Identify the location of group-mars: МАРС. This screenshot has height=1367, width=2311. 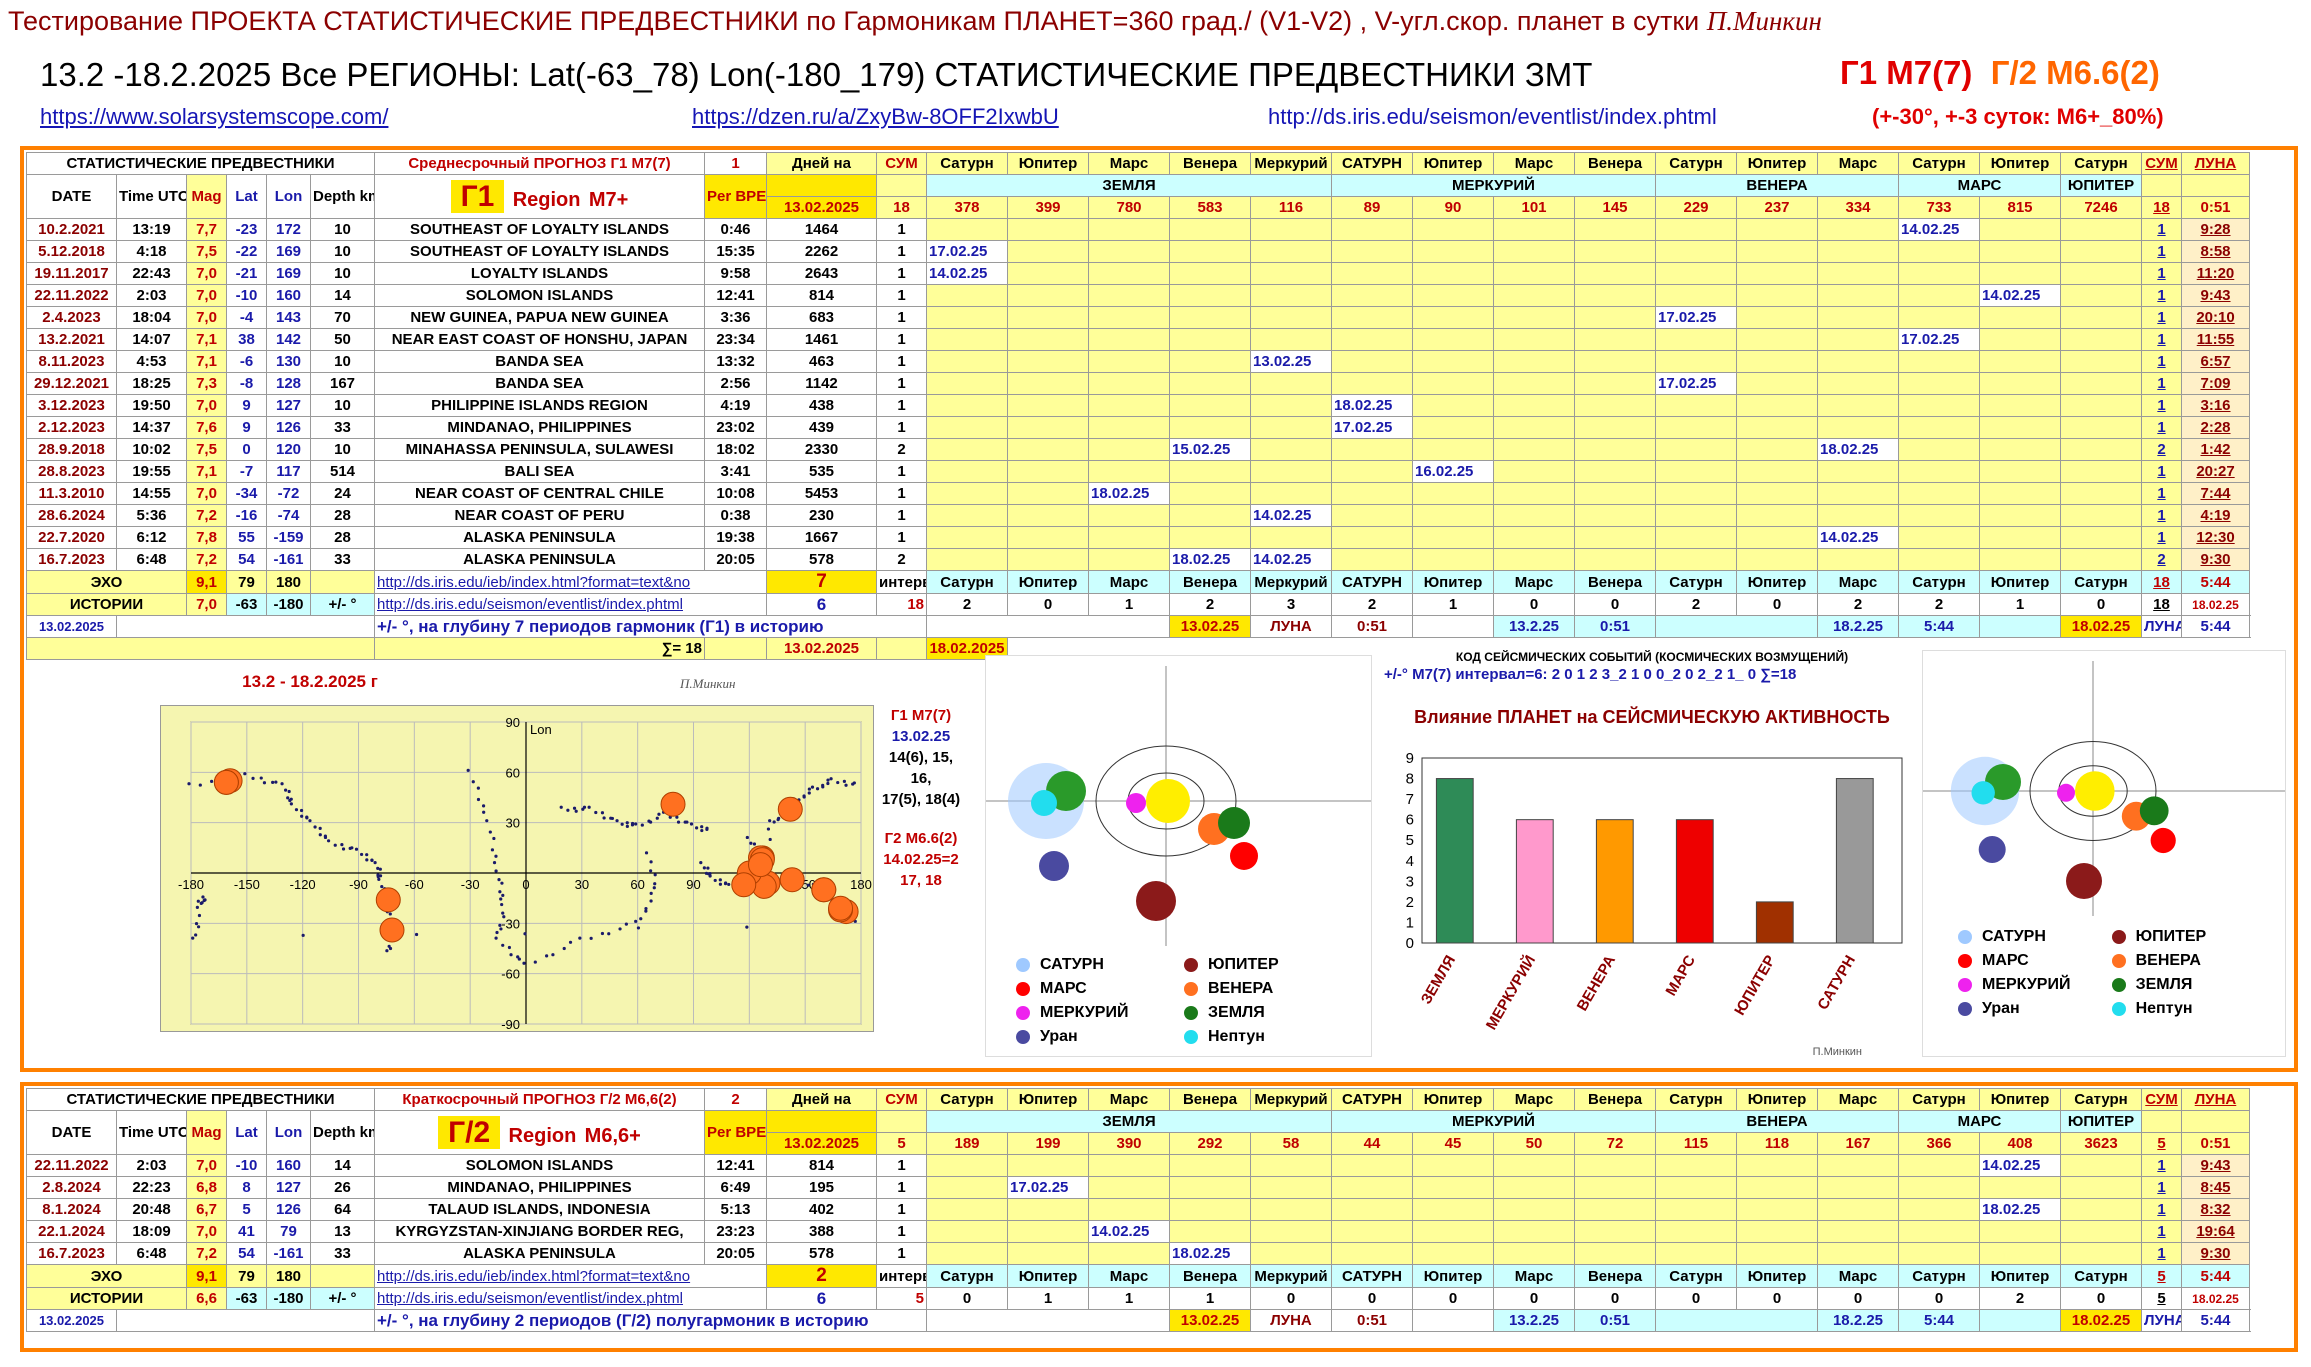
(1979, 1121).